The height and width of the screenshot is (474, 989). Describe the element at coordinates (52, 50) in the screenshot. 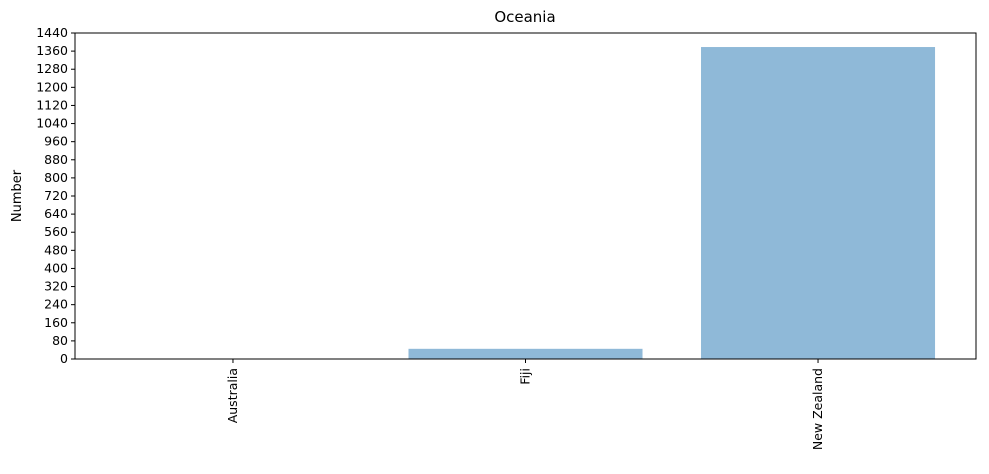

I see `y-tick-label: 1360` at that location.